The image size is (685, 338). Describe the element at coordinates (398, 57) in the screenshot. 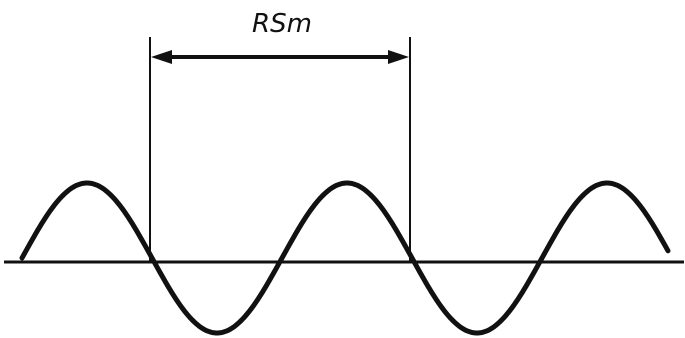

I see `dimension-arrow-right` at that location.